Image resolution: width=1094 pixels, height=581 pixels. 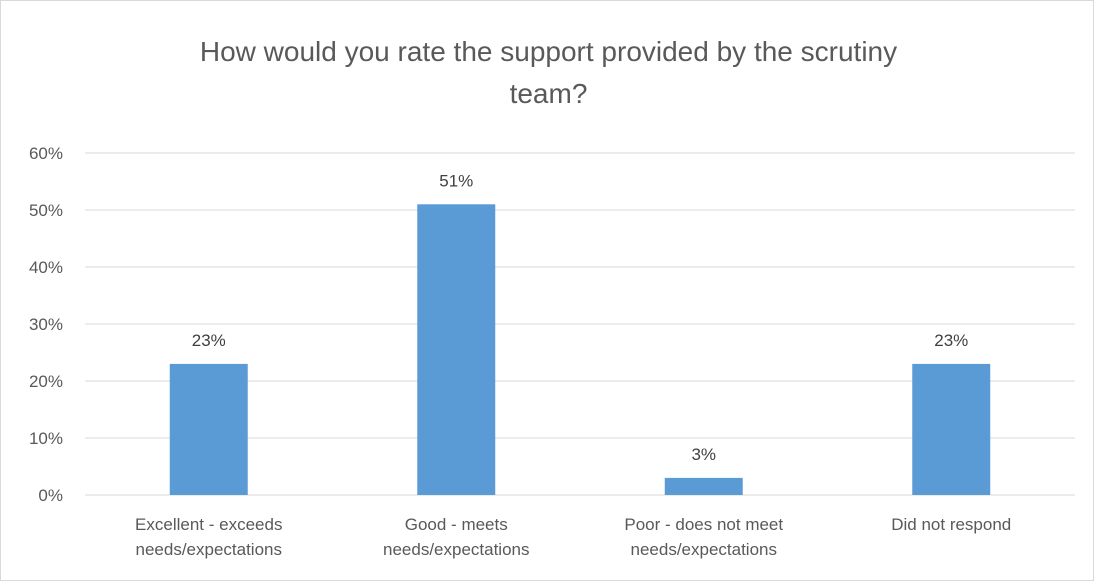 What do you see at coordinates (703, 524) in the screenshot?
I see `x-tick-label: Poor - does not meet` at bounding box center [703, 524].